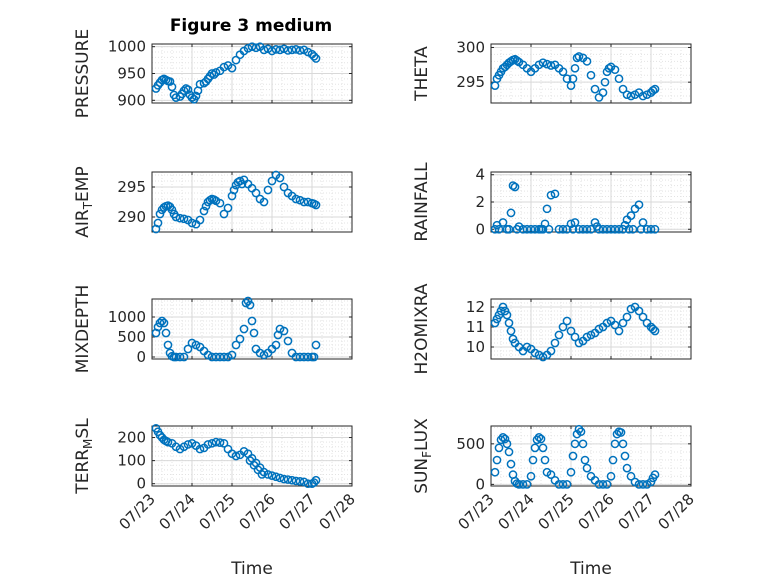 The image size is (778, 583). I want to click on y-tick-label: 1000, so click(127, 47).